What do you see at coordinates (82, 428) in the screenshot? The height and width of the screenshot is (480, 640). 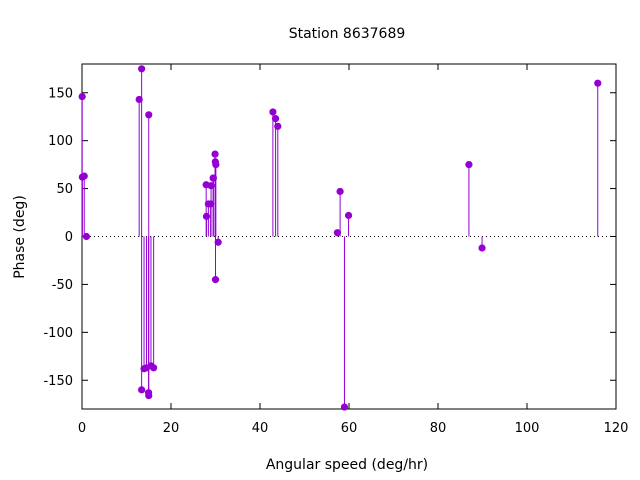 I see `x-tick-label: 0` at bounding box center [82, 428].